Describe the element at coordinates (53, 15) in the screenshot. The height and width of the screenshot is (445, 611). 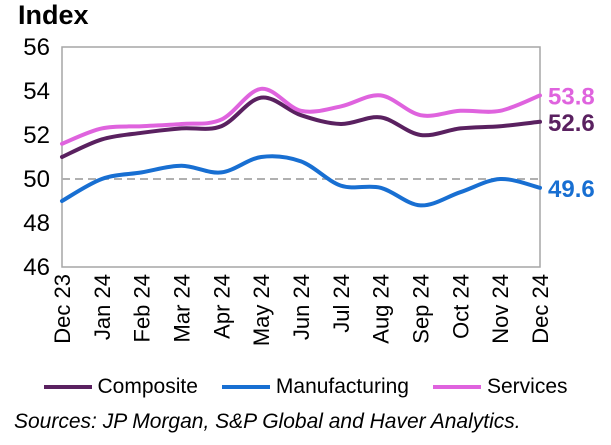
I see `chart-title: Index` at that location.